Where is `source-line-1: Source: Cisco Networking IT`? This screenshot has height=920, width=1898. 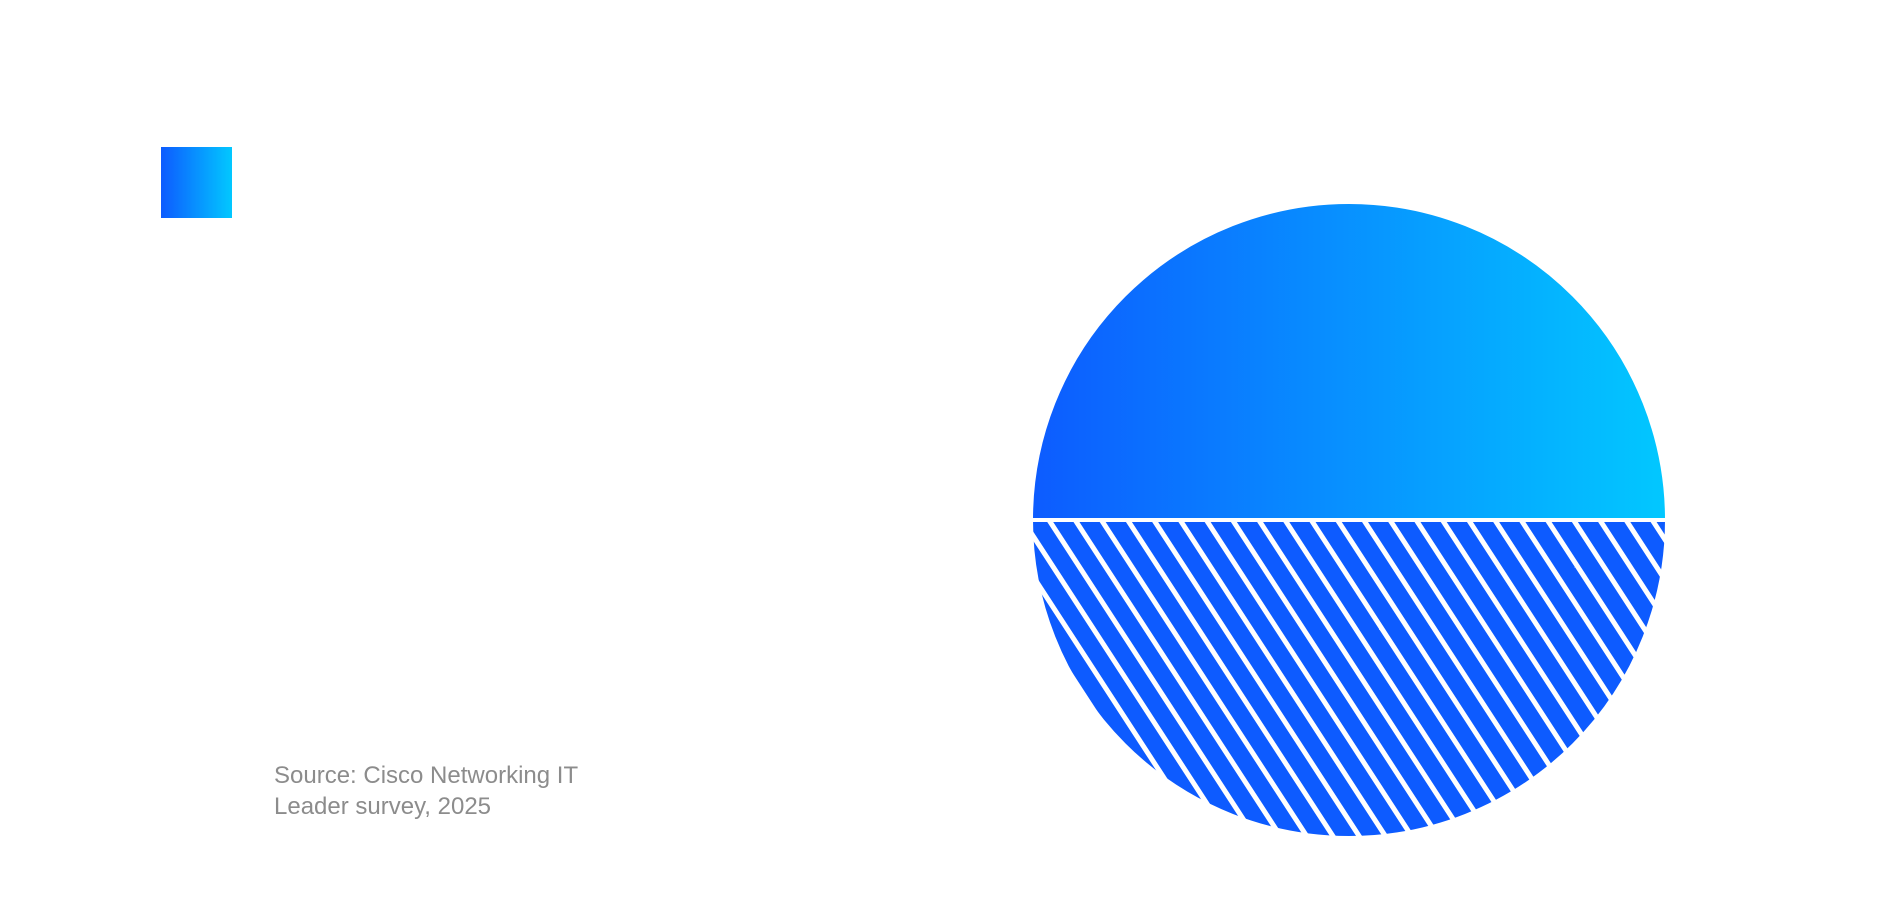 source-line-1: Source: Cisco Networking IT is located at coordinates (426, 775).